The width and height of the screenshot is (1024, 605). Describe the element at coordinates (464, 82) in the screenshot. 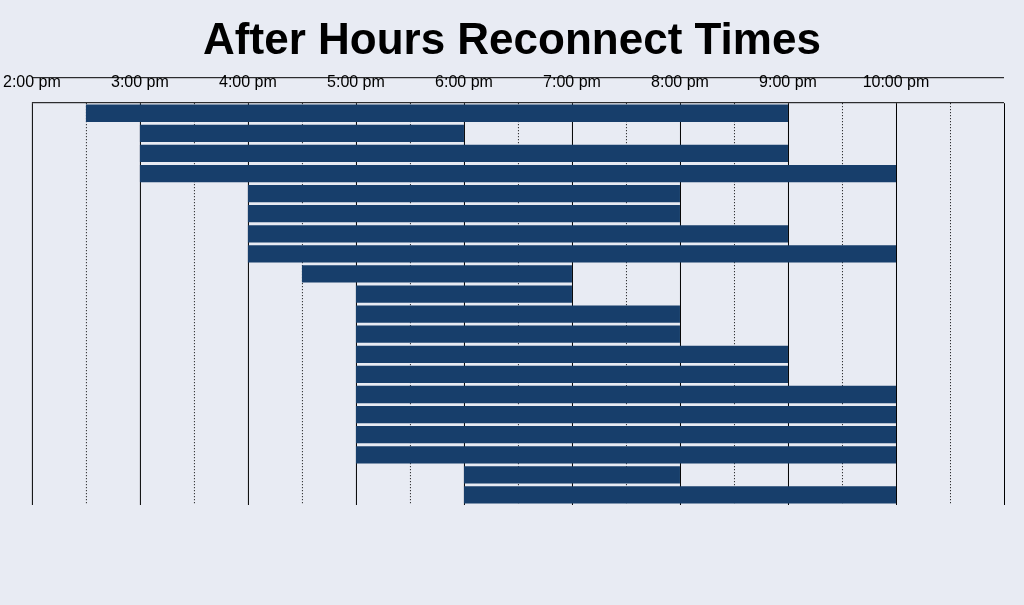

I see `x-tick-label: 6:00 pm` at that location.